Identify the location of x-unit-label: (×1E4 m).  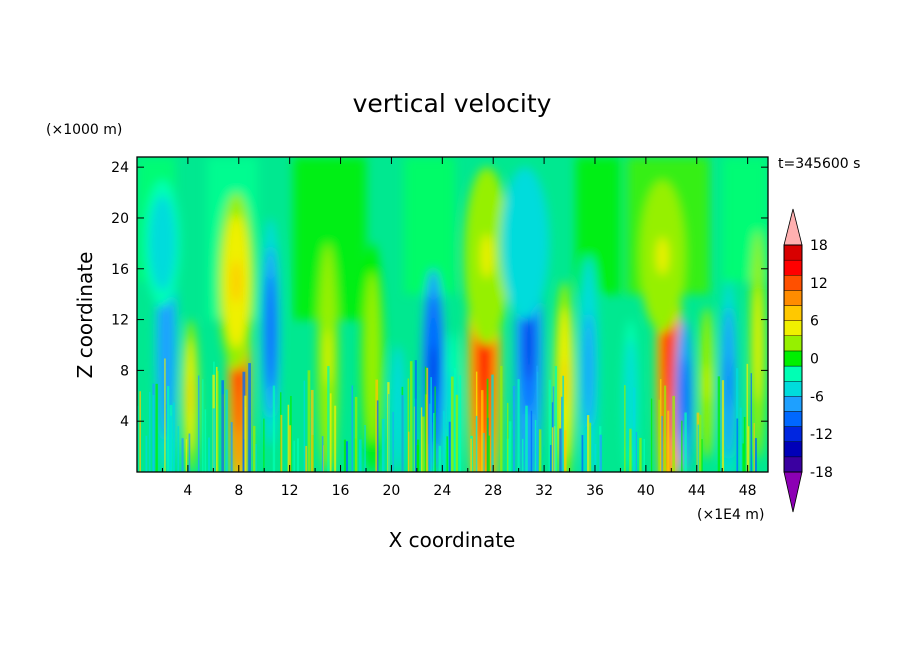
(730, 515).